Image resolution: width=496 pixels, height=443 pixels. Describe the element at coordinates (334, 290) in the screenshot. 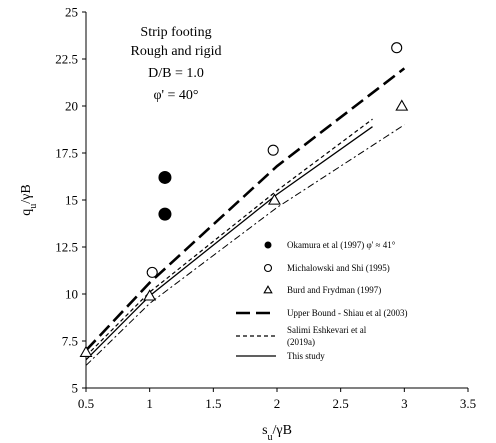

I see `legend-label: Burd and Frydman (1997)` at that location.